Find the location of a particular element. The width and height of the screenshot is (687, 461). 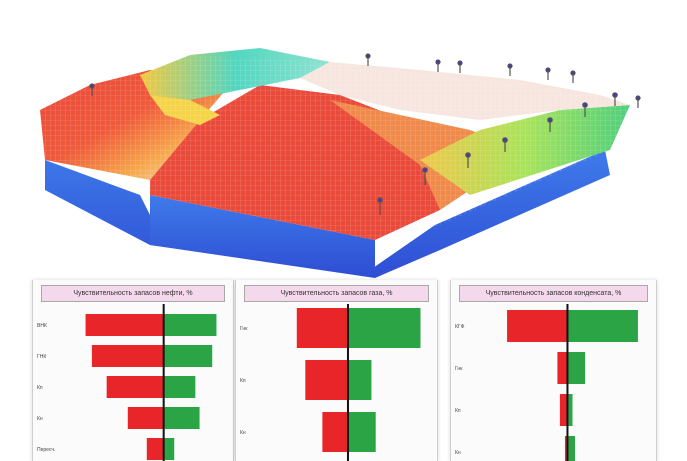

oil-tornado-chart: ВНК ГНК Кп Кн Пересч. is located at coordinates (127, 382).